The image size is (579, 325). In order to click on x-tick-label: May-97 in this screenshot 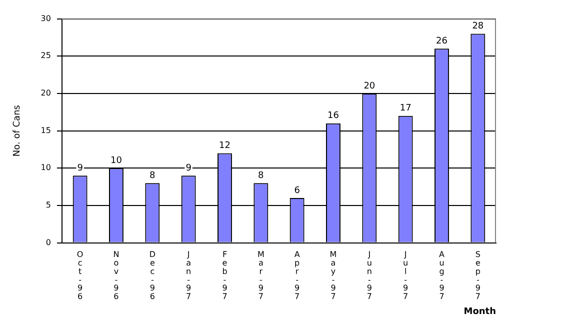, I will do `click(333, 276)`.